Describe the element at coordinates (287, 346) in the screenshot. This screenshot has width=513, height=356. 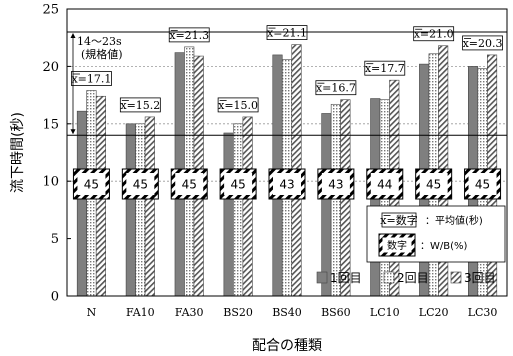
I see `x-axis-label: 配合の種類` at that location.